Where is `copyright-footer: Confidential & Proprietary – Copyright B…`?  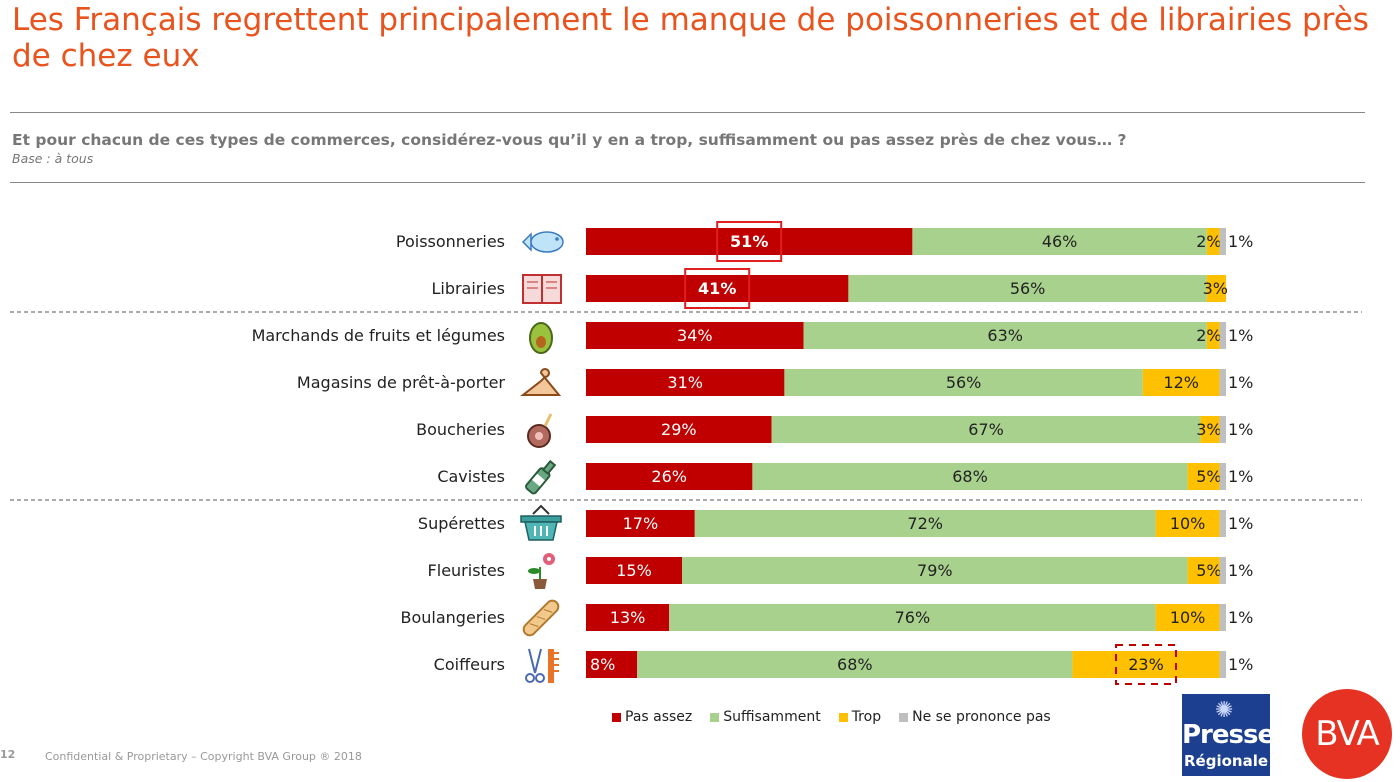
copyright-footer: Confidential & Proprietary – Copyright B… is located at coordinates (203, 756).